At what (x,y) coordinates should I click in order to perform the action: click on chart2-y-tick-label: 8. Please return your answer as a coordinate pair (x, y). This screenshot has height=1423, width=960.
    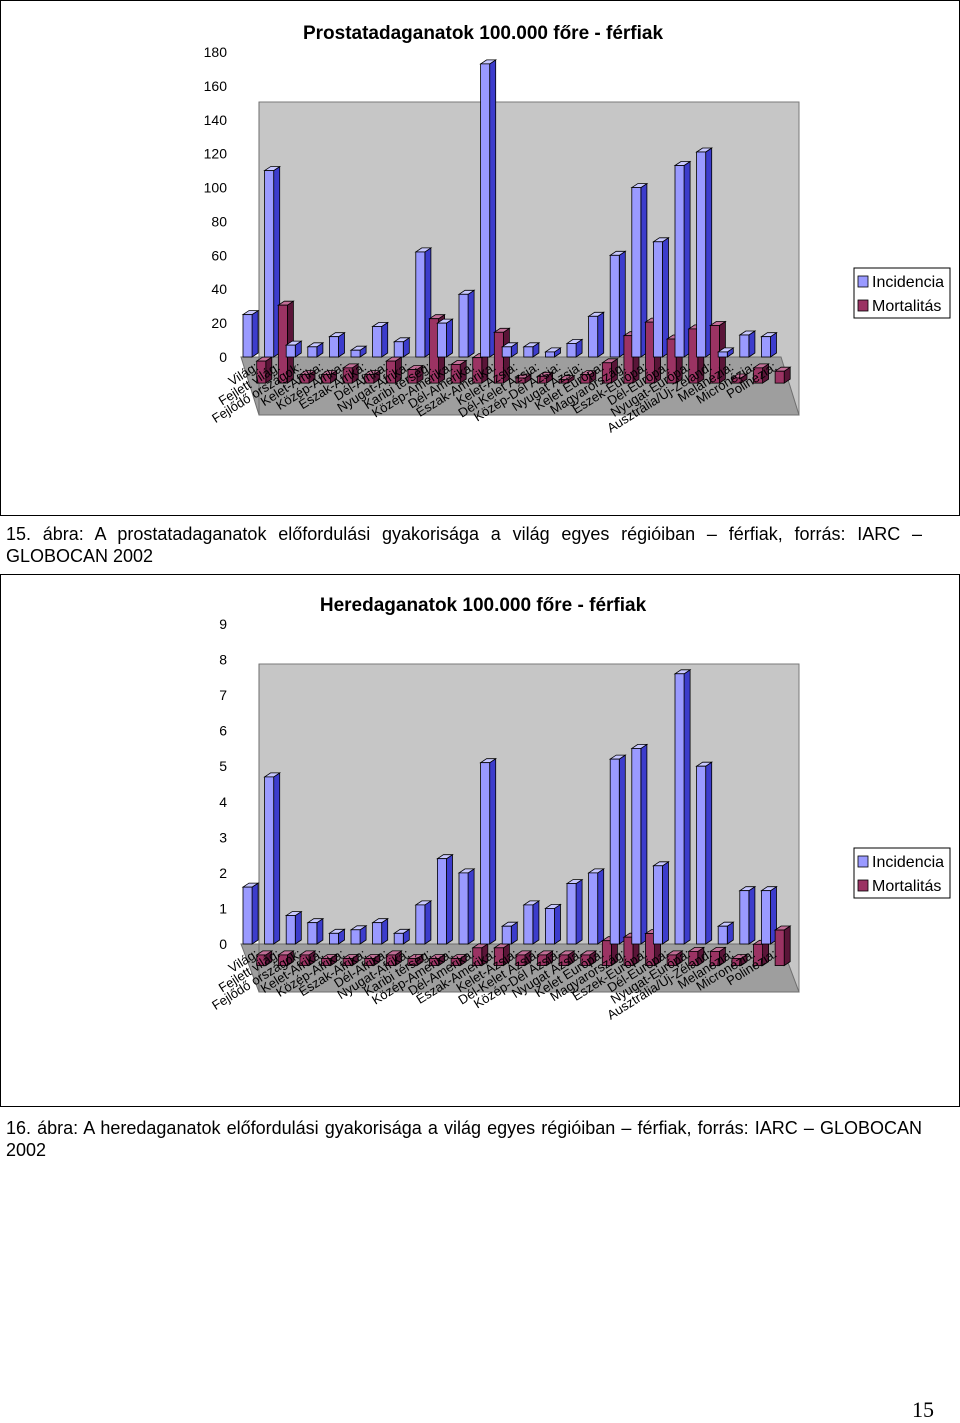
    Looking at the image, I should click on (223, 660).